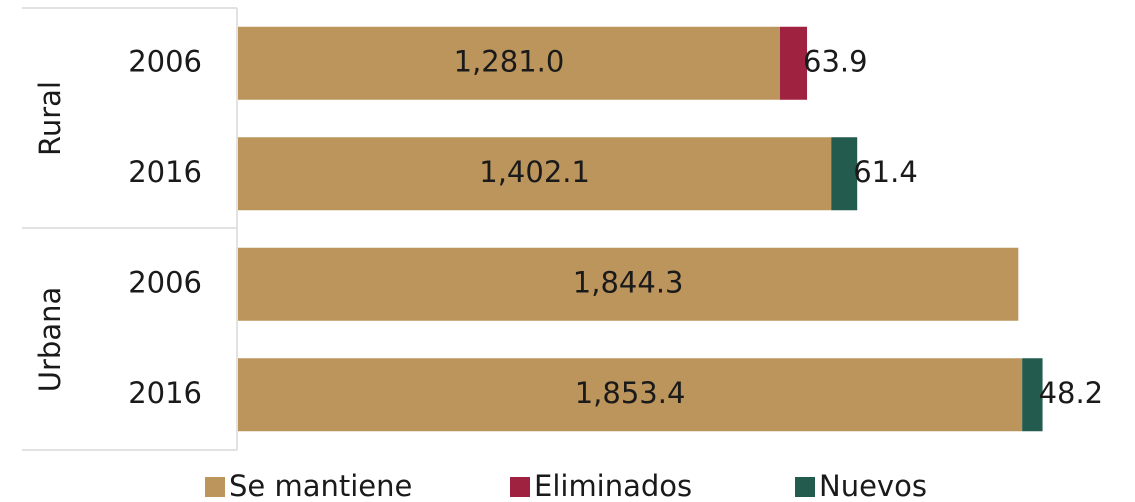 Image resolution: width=1135 pixels, height=502 pixels. I want to click on data-label: 61.4, so click(885, 172).